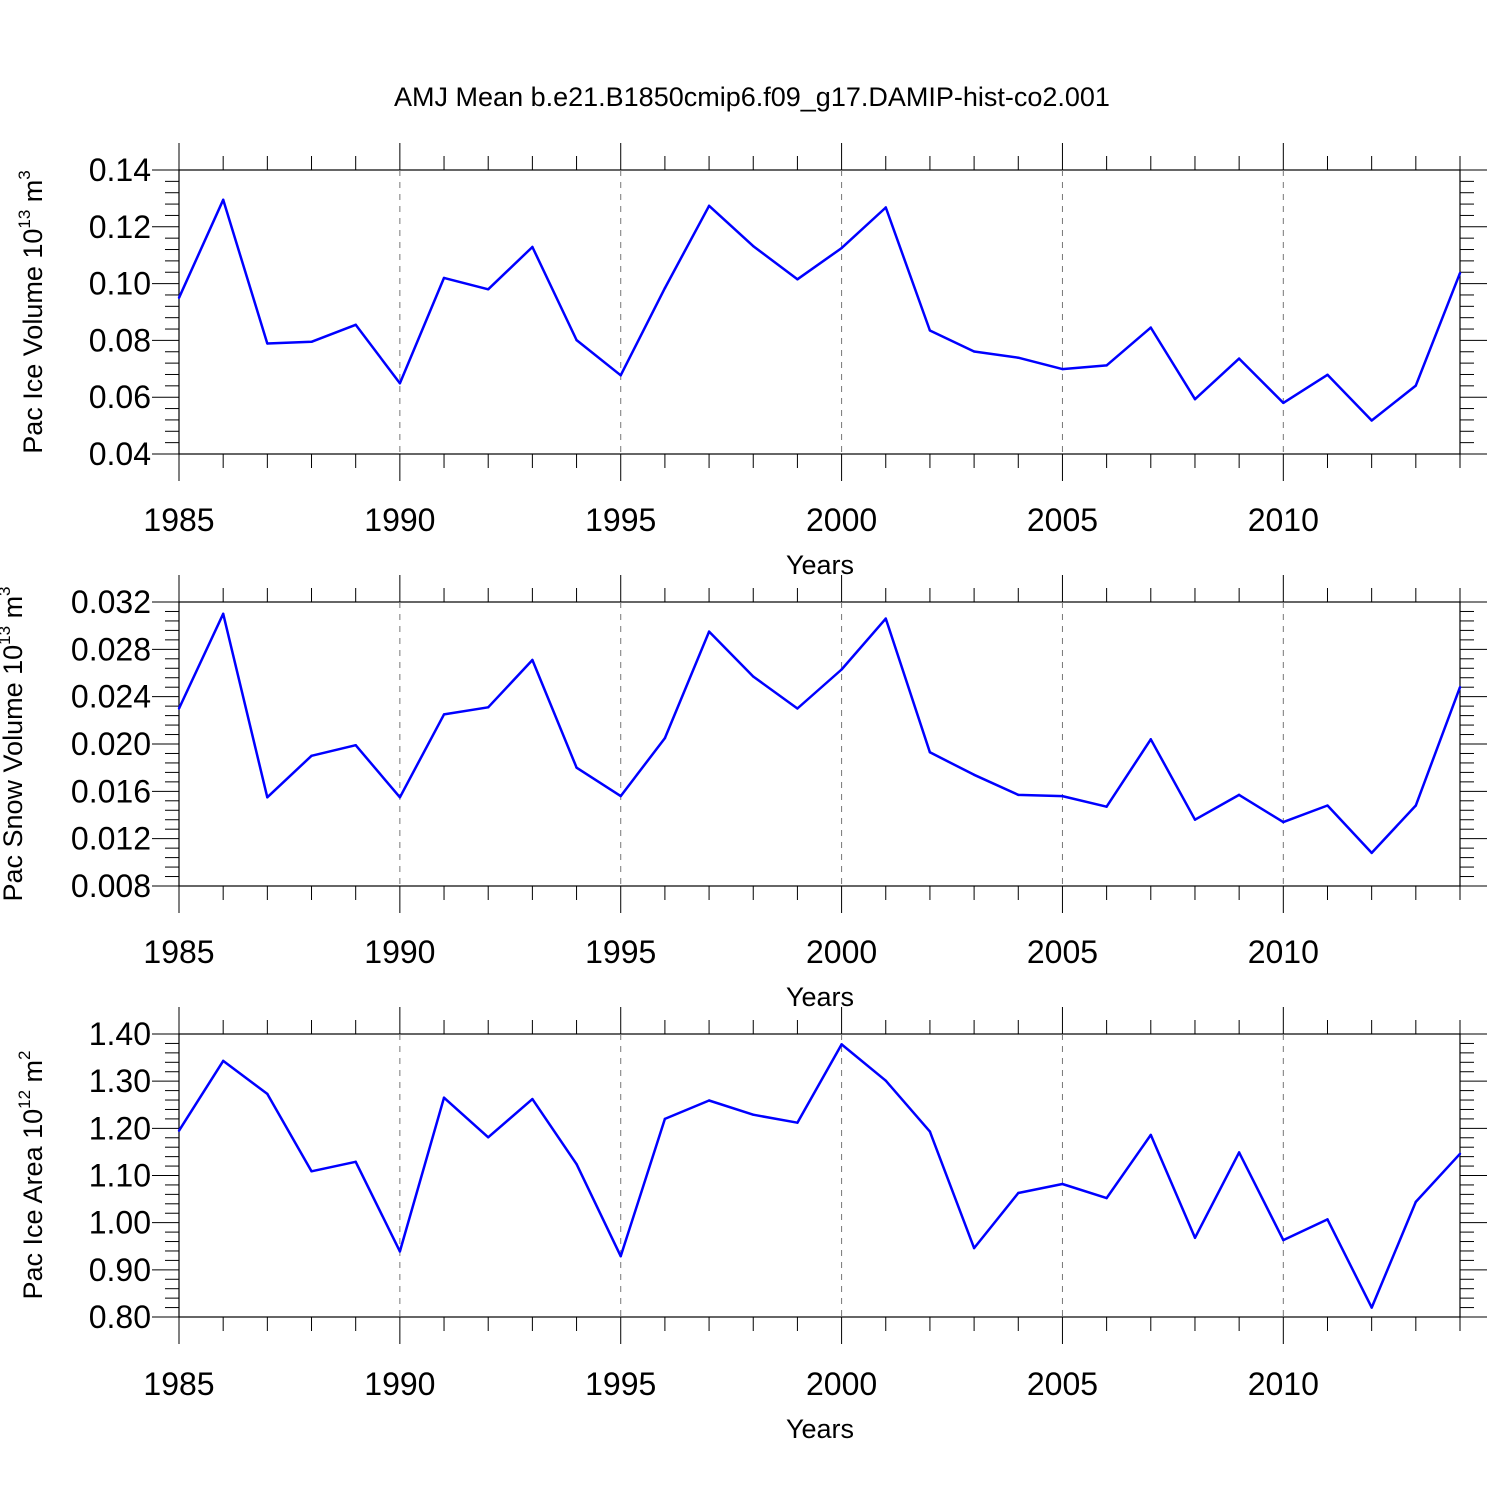 This screenshot has width=1500, height=1500. Describe the element at coordinates (120, 284) in the screenshot. I see `y-tick-label: 0.10` at that location.